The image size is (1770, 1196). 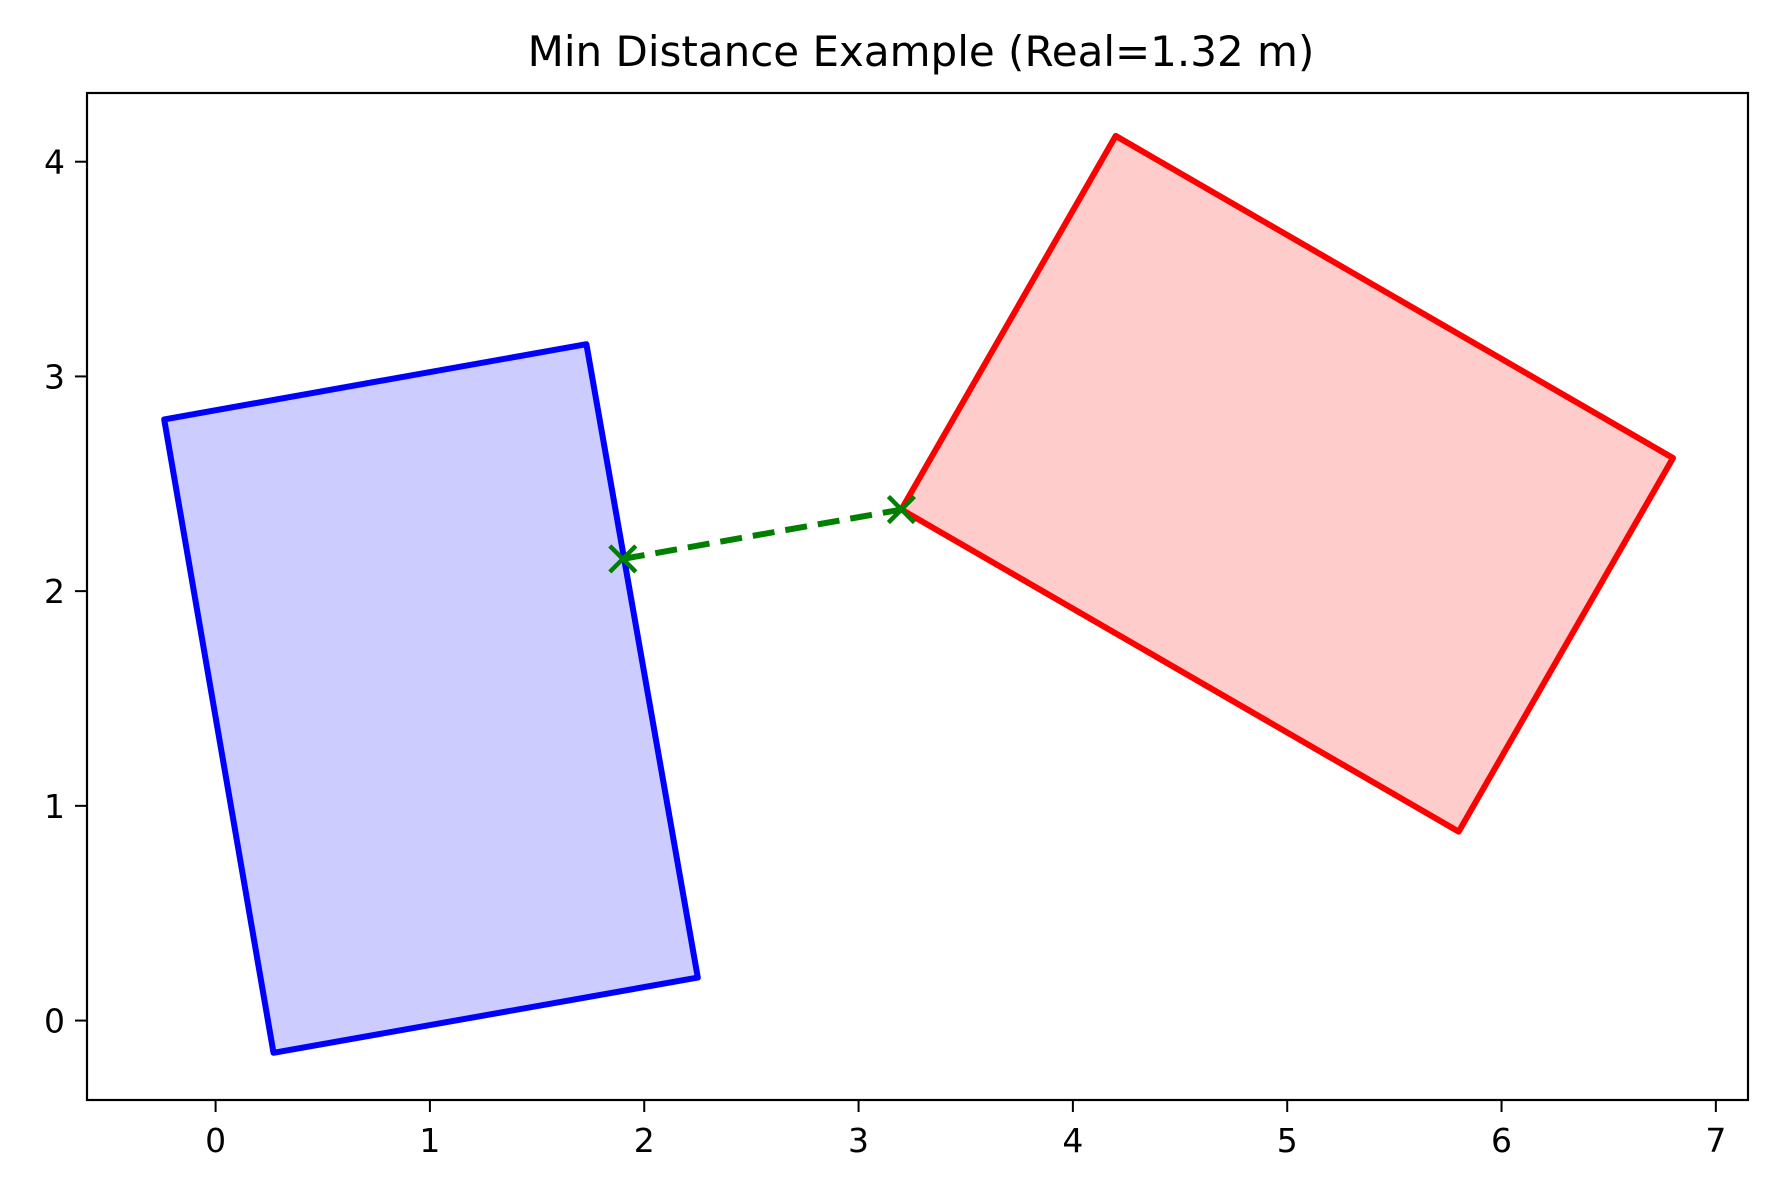 What do you see at coordinates (54, 162) in the screenshot?
I see `y-tick-label: 4` at bounding box center [54, 162].